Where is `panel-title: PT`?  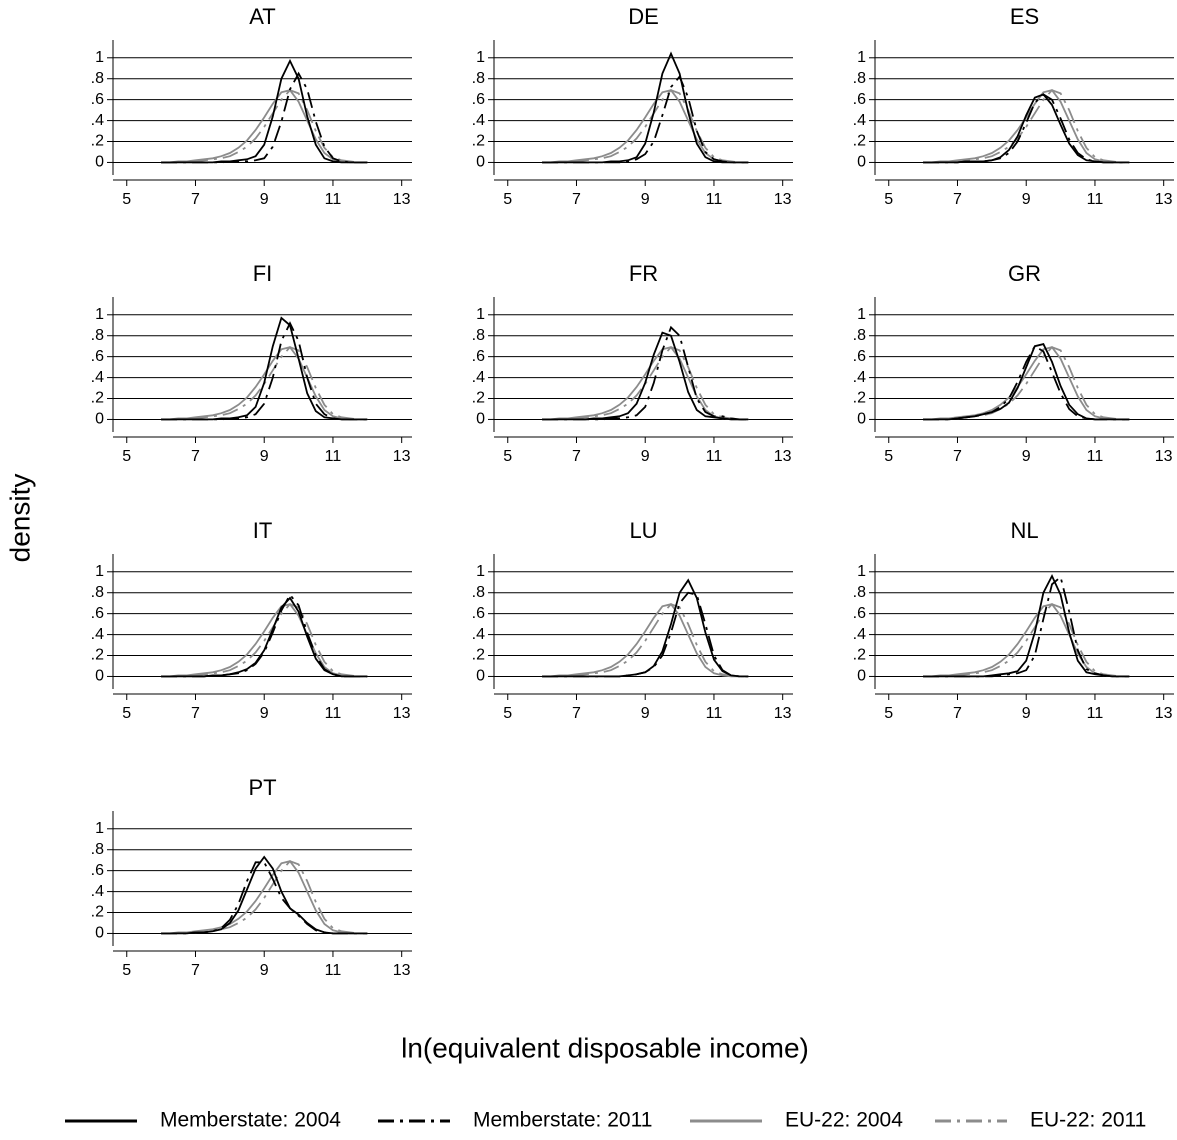 panel-title: PT is located at coordinates (262, 787).